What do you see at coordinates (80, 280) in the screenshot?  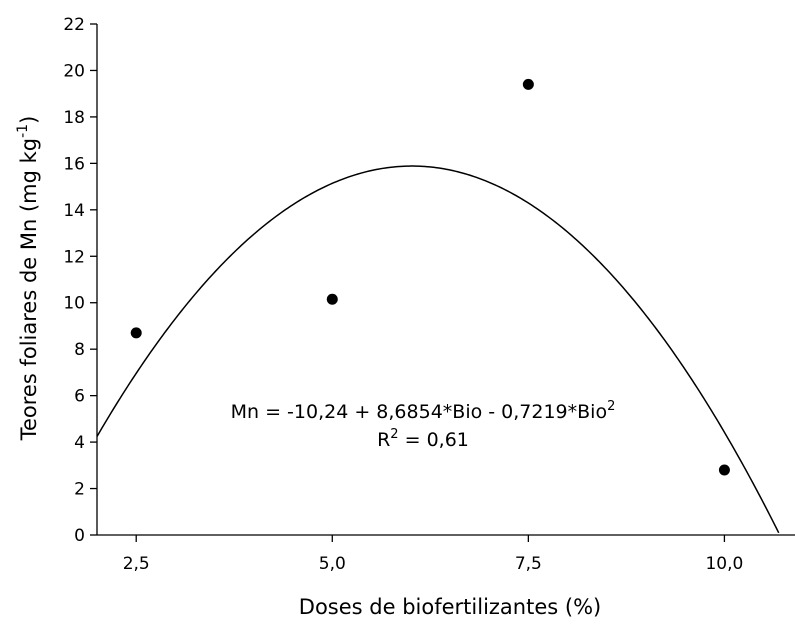 I see `y-ticks: 0 2 4 6 8 10 12 14 16 18 20 22` at bounding box center [80, 280].